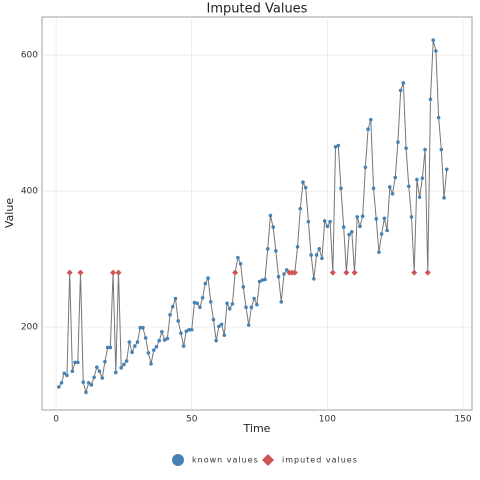  What do you see at coordinates (29, 56) in the screenshot?
I see `y-tick-label: 600` at bounding box center [29, 56].